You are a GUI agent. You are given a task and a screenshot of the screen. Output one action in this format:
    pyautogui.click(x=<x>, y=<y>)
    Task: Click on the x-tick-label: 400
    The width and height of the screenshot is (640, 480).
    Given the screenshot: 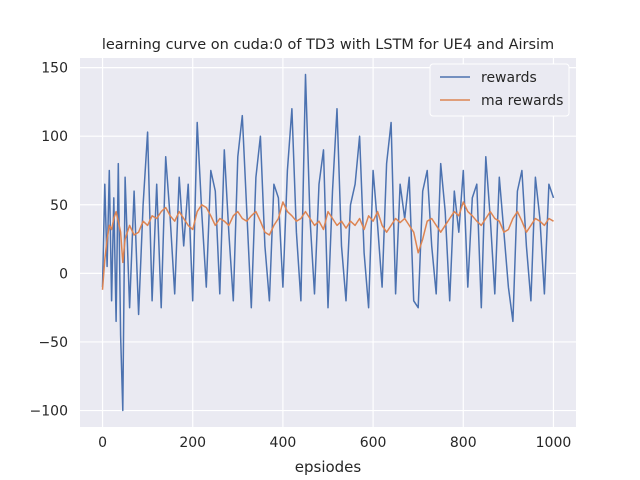 What is the action you would take?
    pyautogui.click(x=283, y=443)
    